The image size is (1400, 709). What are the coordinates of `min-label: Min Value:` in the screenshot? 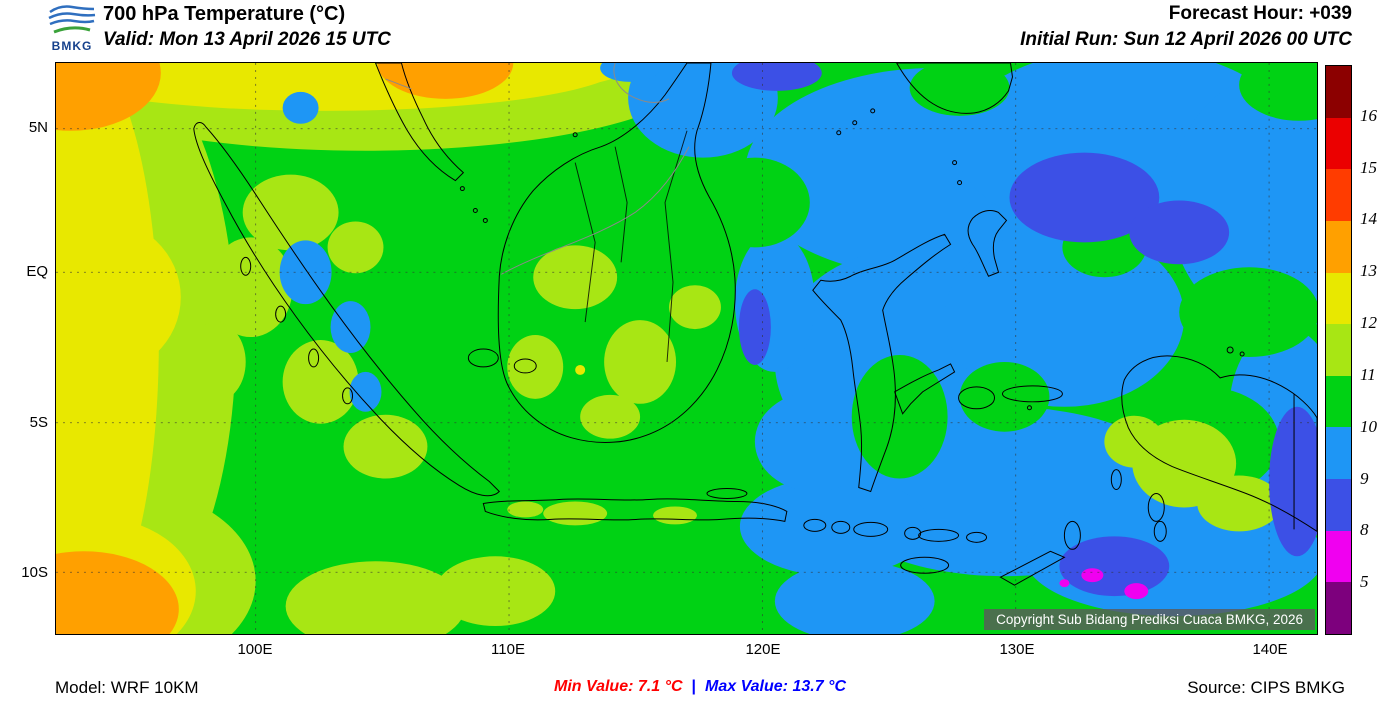 It's located at (594, 686).